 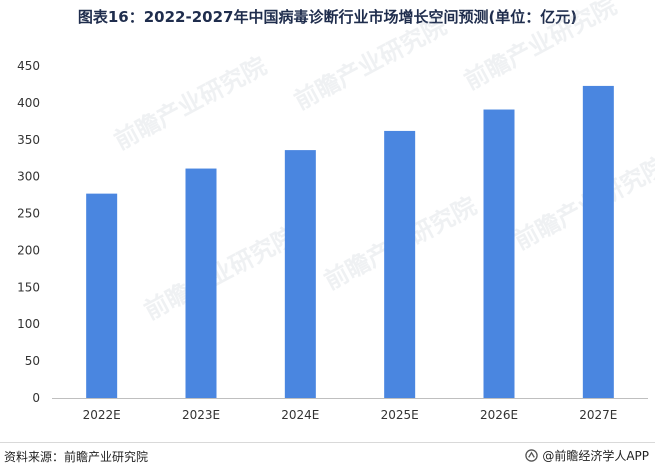 I want to click on bar-2027E, so click(x=598, y=242).